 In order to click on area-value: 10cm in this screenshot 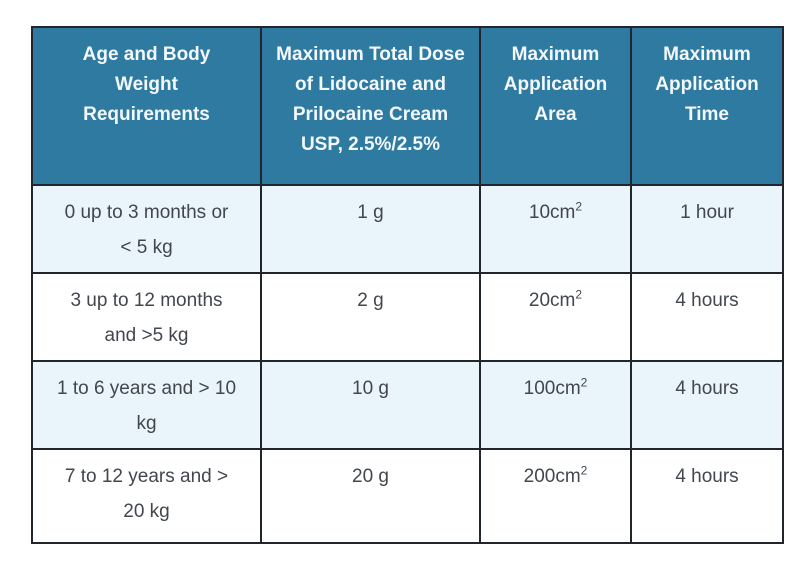, I will do `click(552, 212)`.